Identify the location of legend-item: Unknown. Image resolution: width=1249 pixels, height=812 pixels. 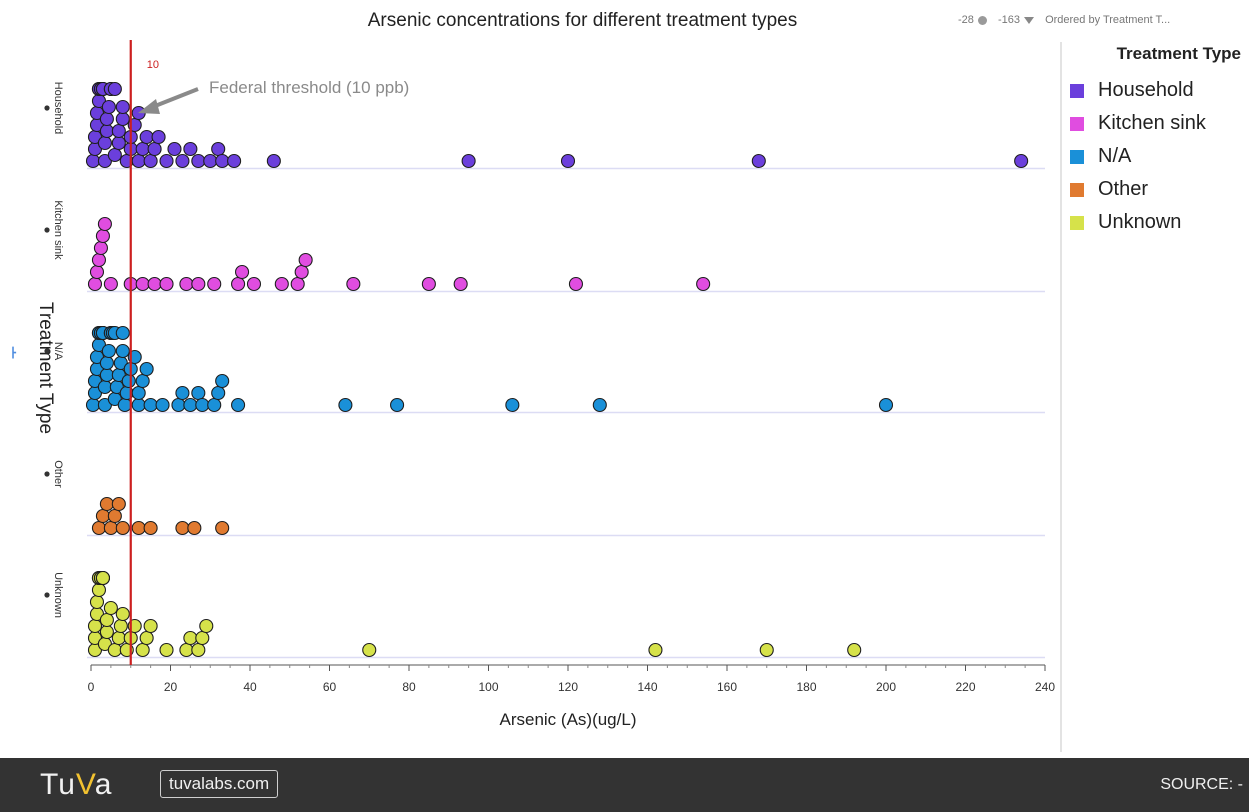
(1155, 222).